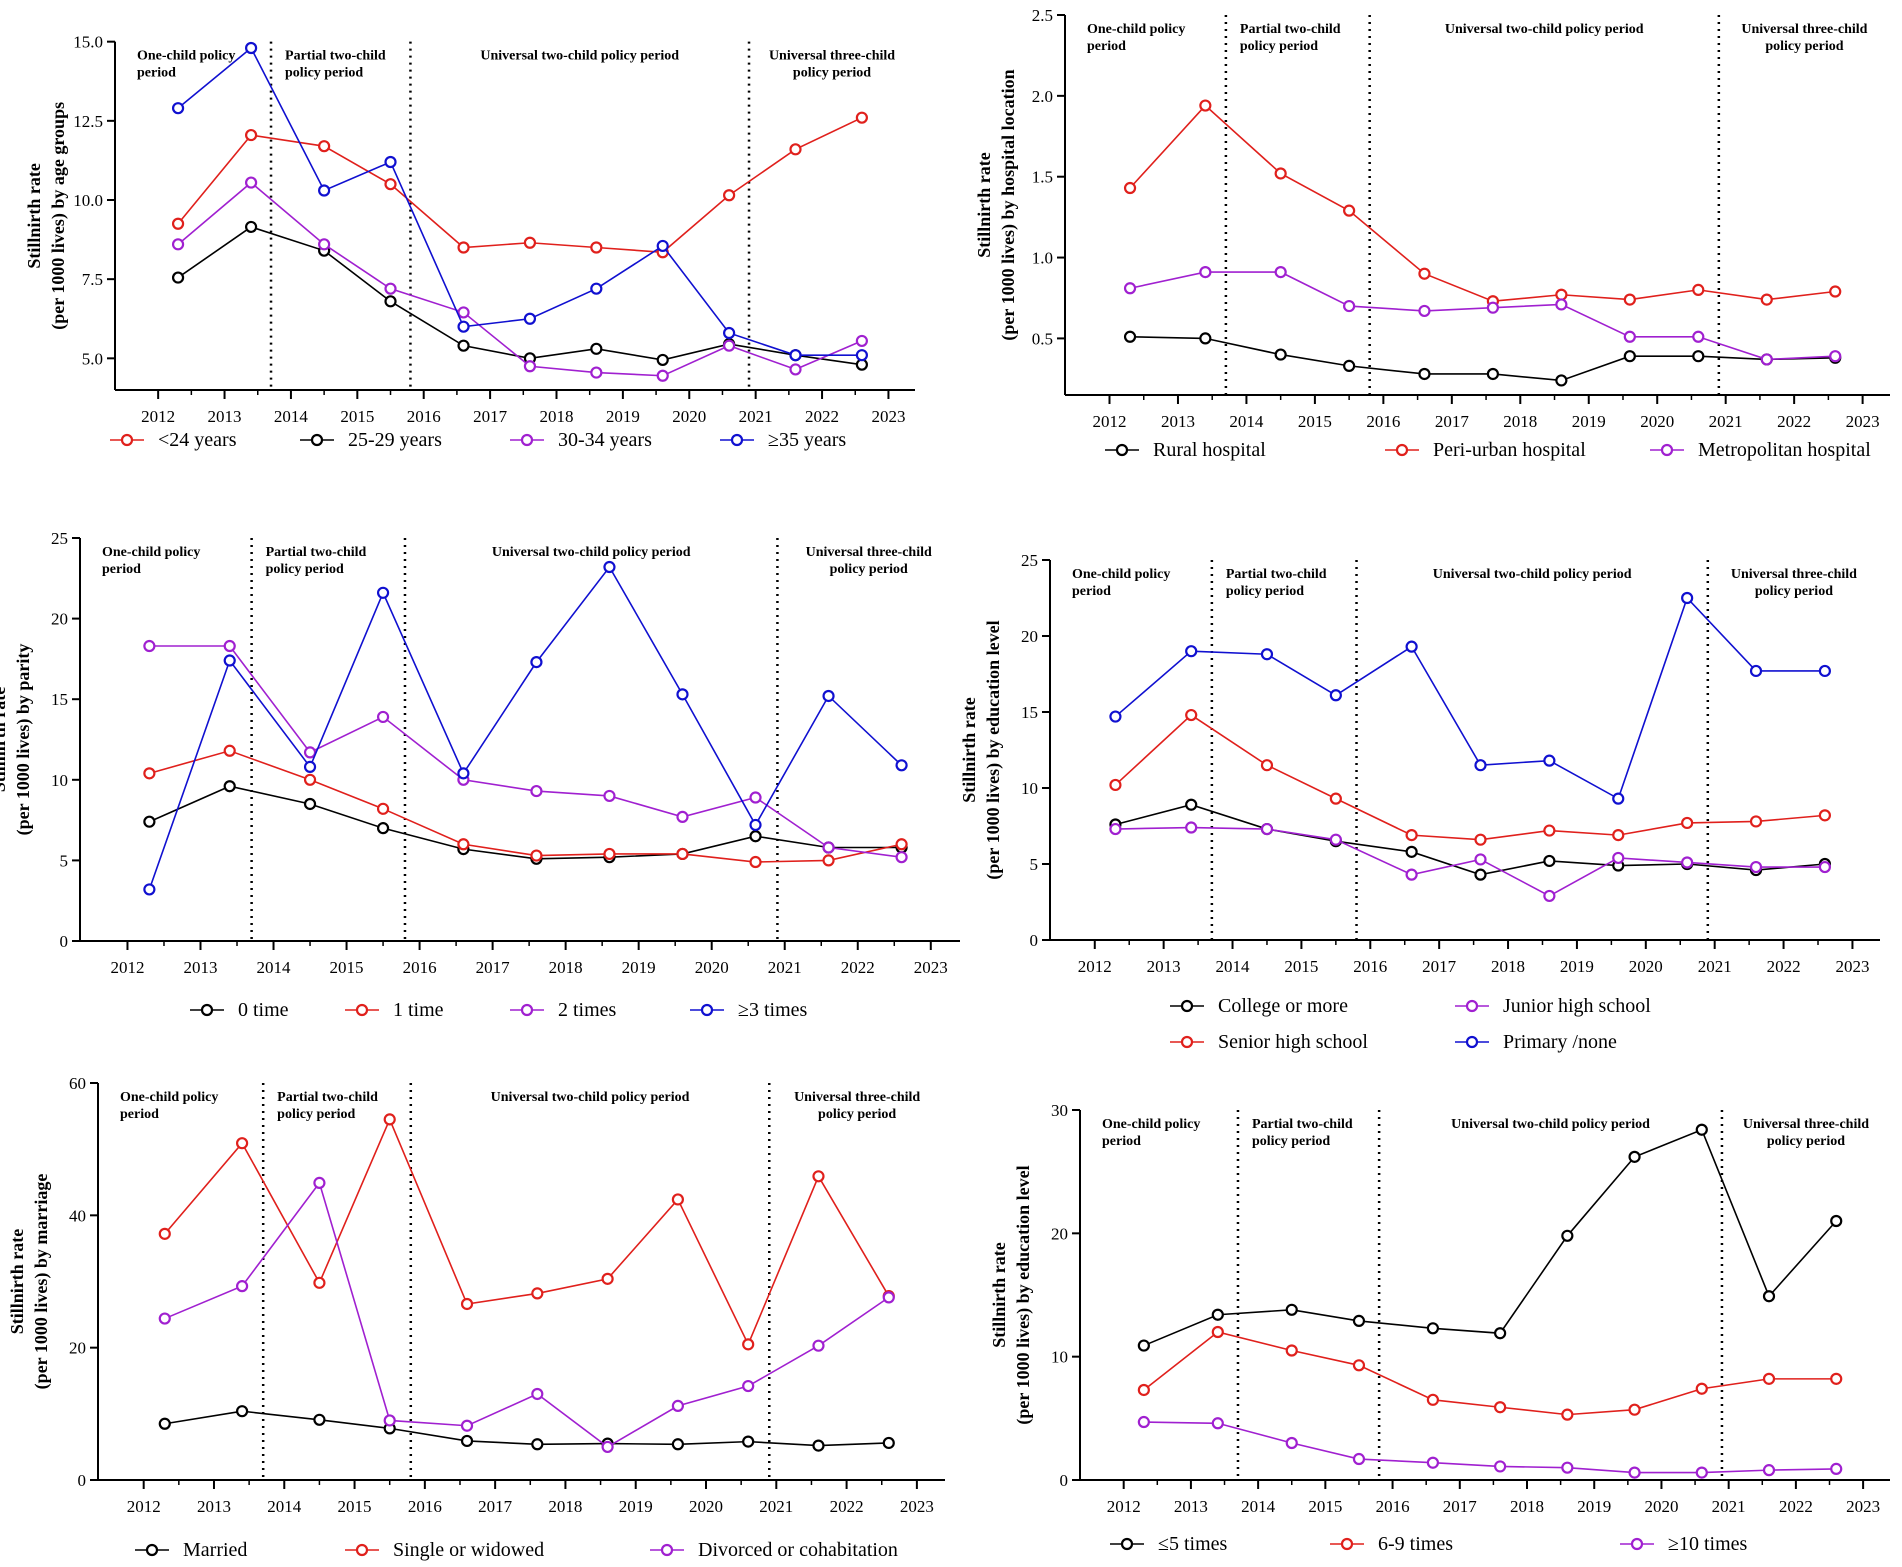 Image resolution: width=1902 pixels, height=1567 pixels. I want to click on y-tick-label: 7.5, so click(92, 279).